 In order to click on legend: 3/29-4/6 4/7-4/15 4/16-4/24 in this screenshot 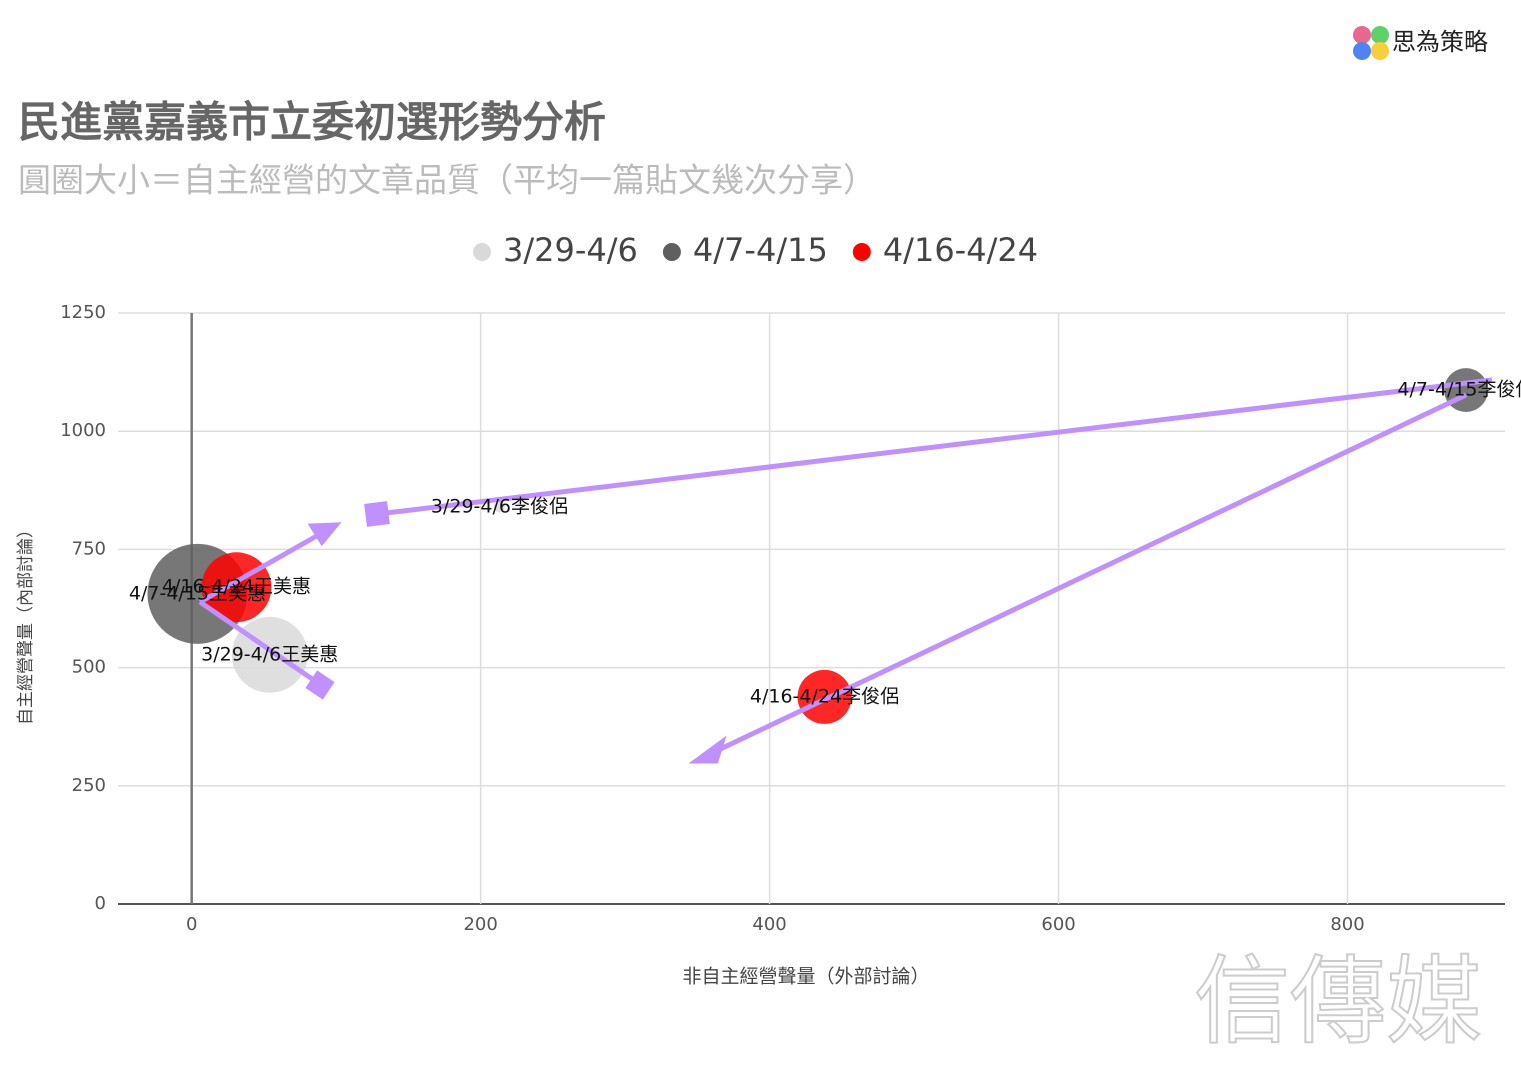, I will do `click(755, 250)`.